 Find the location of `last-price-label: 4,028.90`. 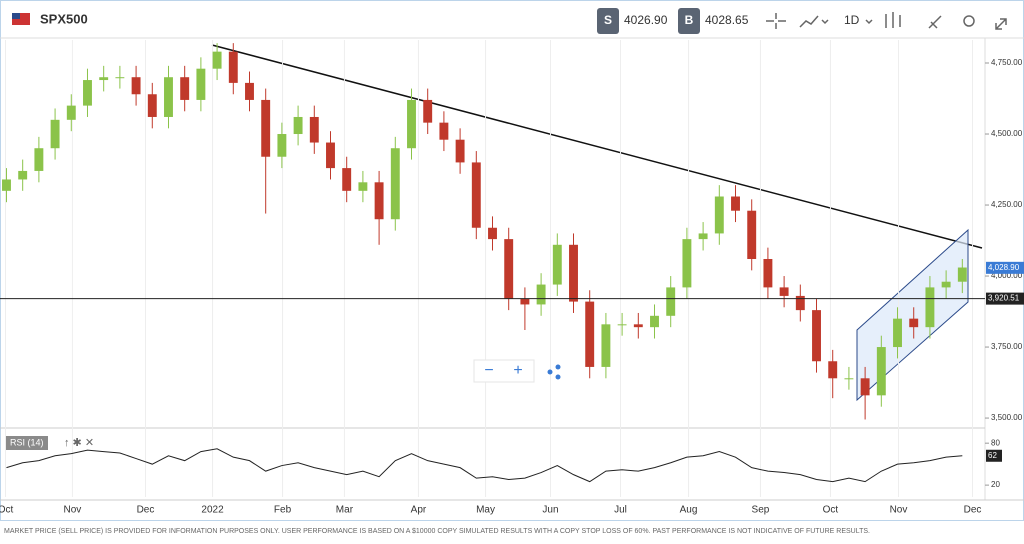

last-price-label: 4,028.90 is located at coordinates (1004, 267).